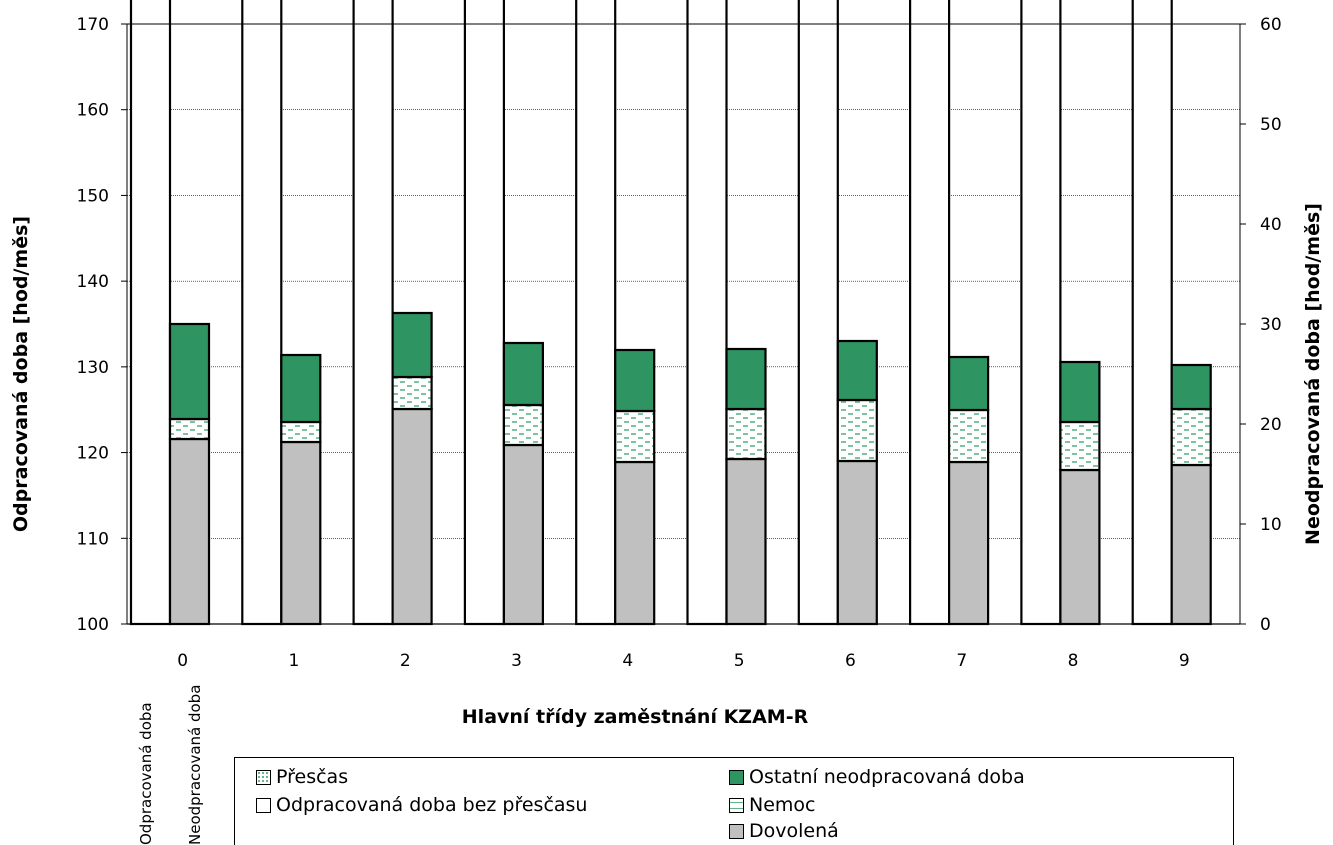 The image size is (1333, 845). What do you see at coordinates (736, 805) in the screenshot?
I see `legend-swatch-nemoc` at bounding box center [736, 805].